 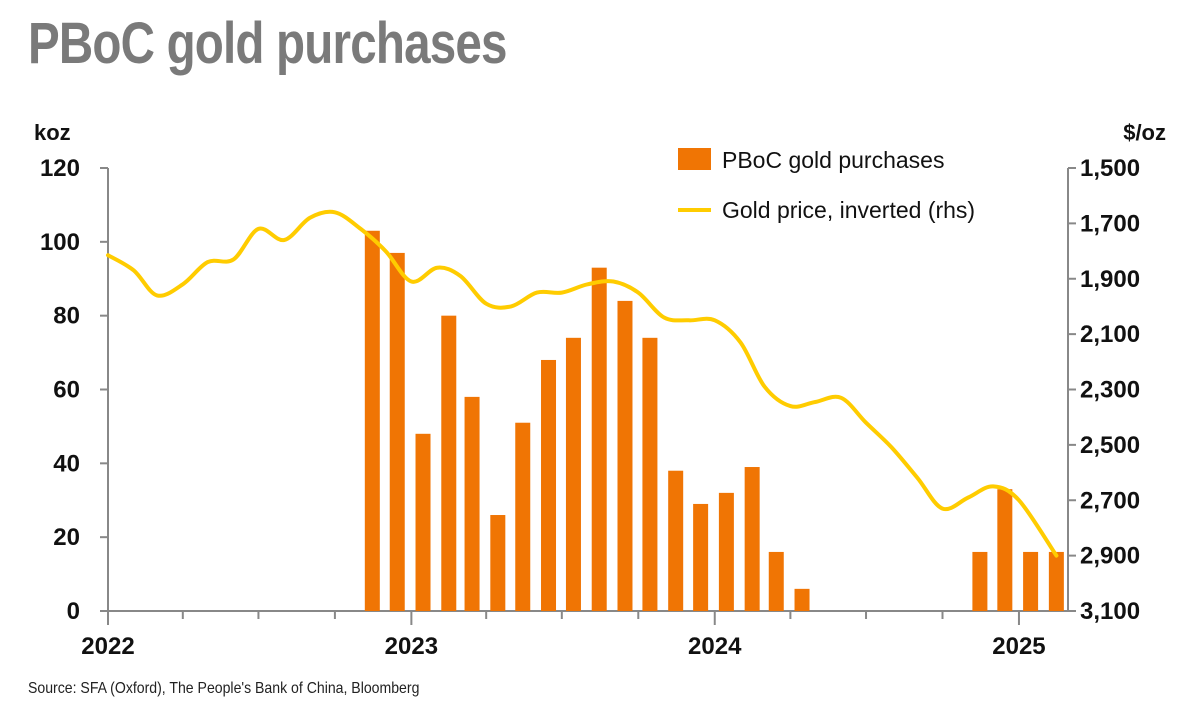 I want to click on right-tick-label: 1,900, so click(x=1110, y=279).